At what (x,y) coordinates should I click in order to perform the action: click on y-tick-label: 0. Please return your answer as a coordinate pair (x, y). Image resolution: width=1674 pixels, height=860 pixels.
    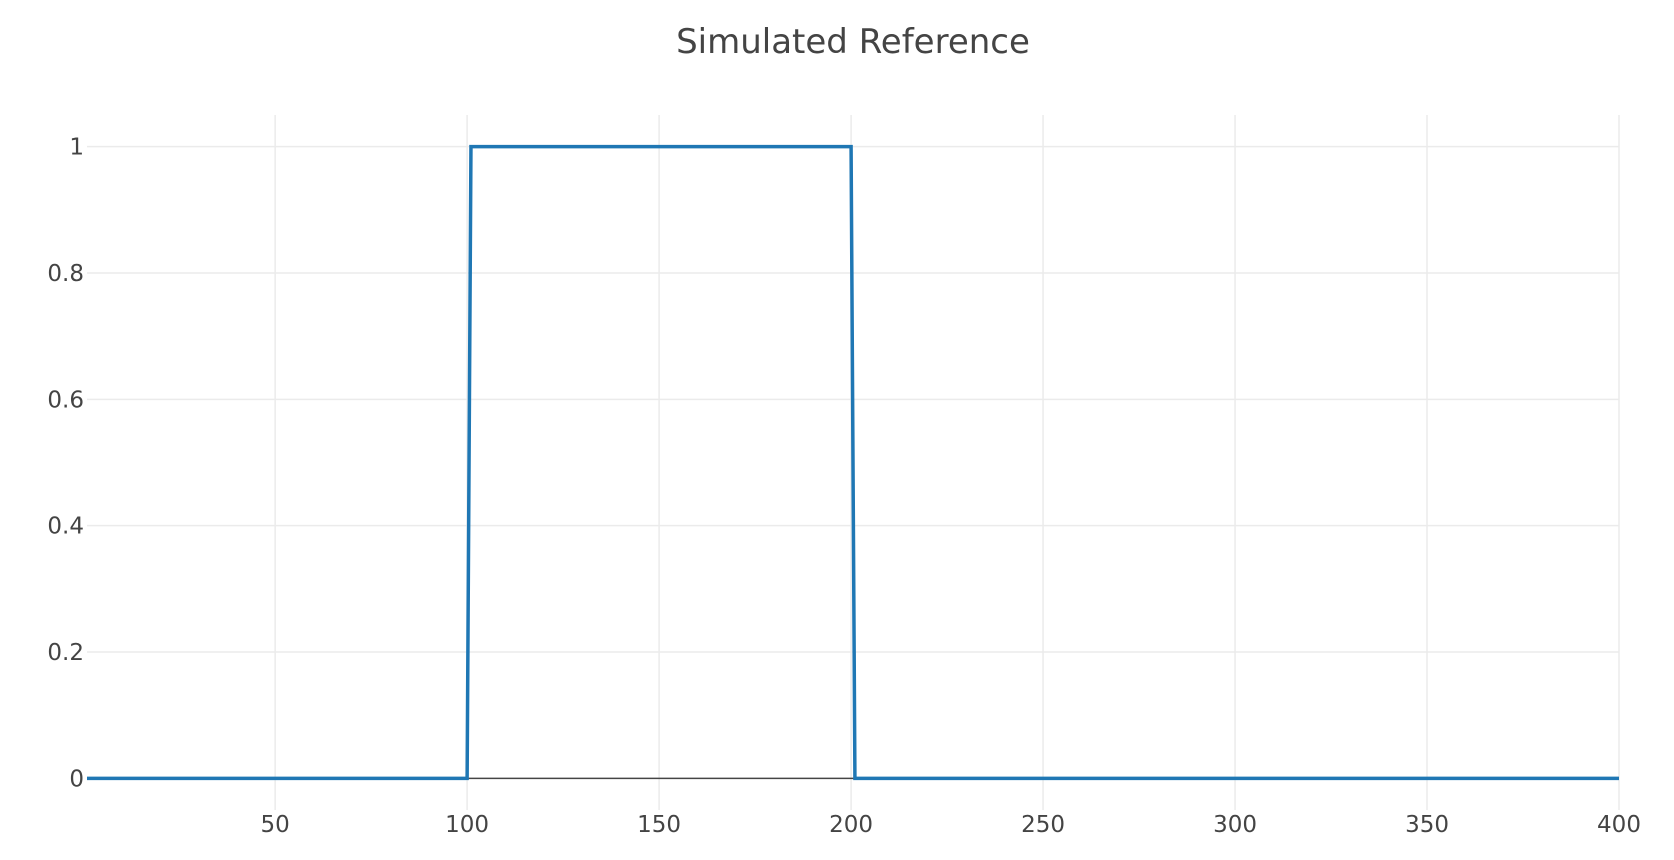
    Looking at the image, I should click on (76, 779).